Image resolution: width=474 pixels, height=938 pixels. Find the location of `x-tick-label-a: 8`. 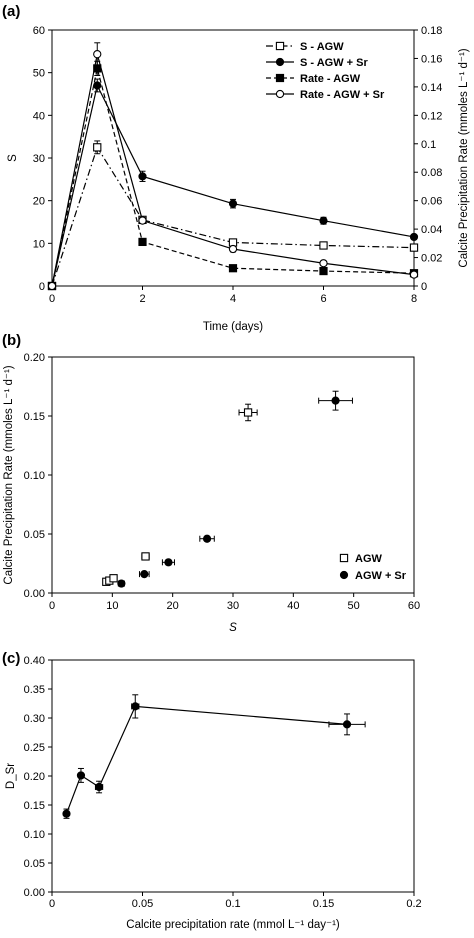

x-tick-label-a: 8 is located at coordinates (414, 299).